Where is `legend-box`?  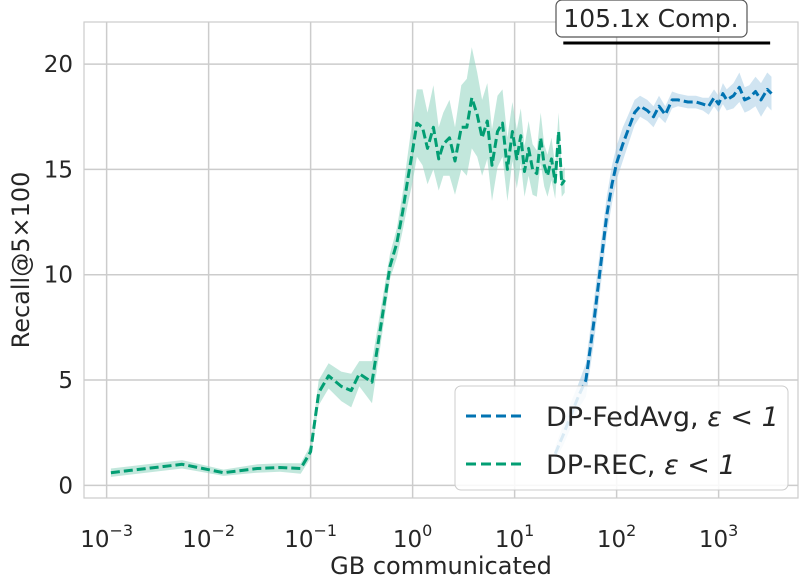
legend-box is located at coordinates (621, 438).